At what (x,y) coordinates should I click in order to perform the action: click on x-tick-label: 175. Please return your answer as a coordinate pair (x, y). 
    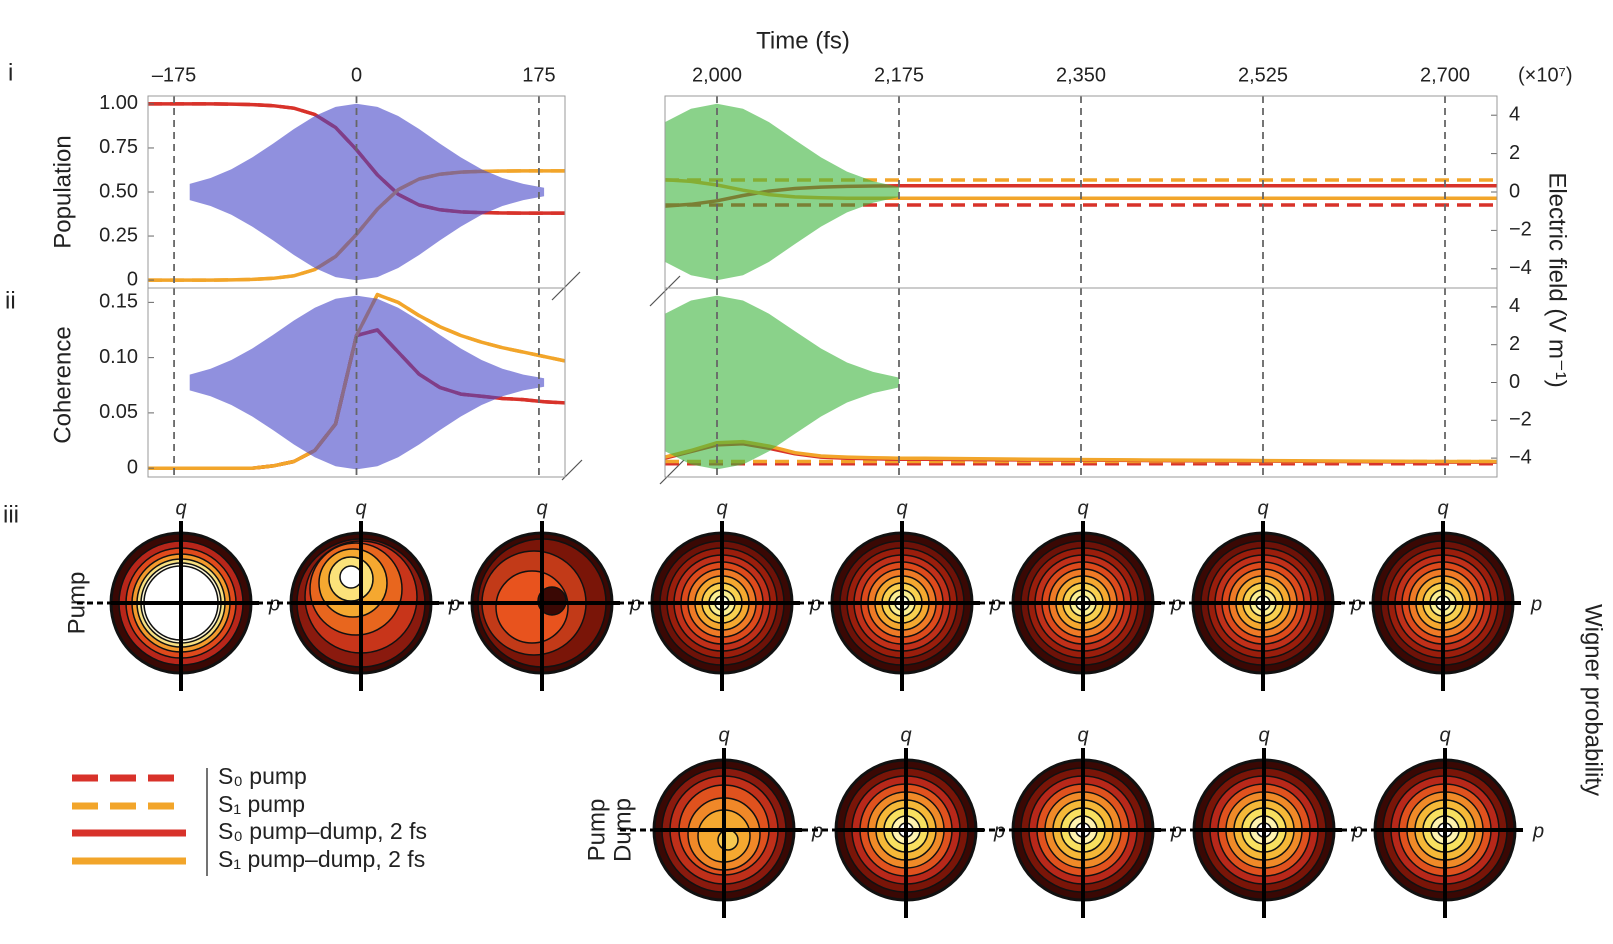
    Looking at the image, I should click on (538, 75).